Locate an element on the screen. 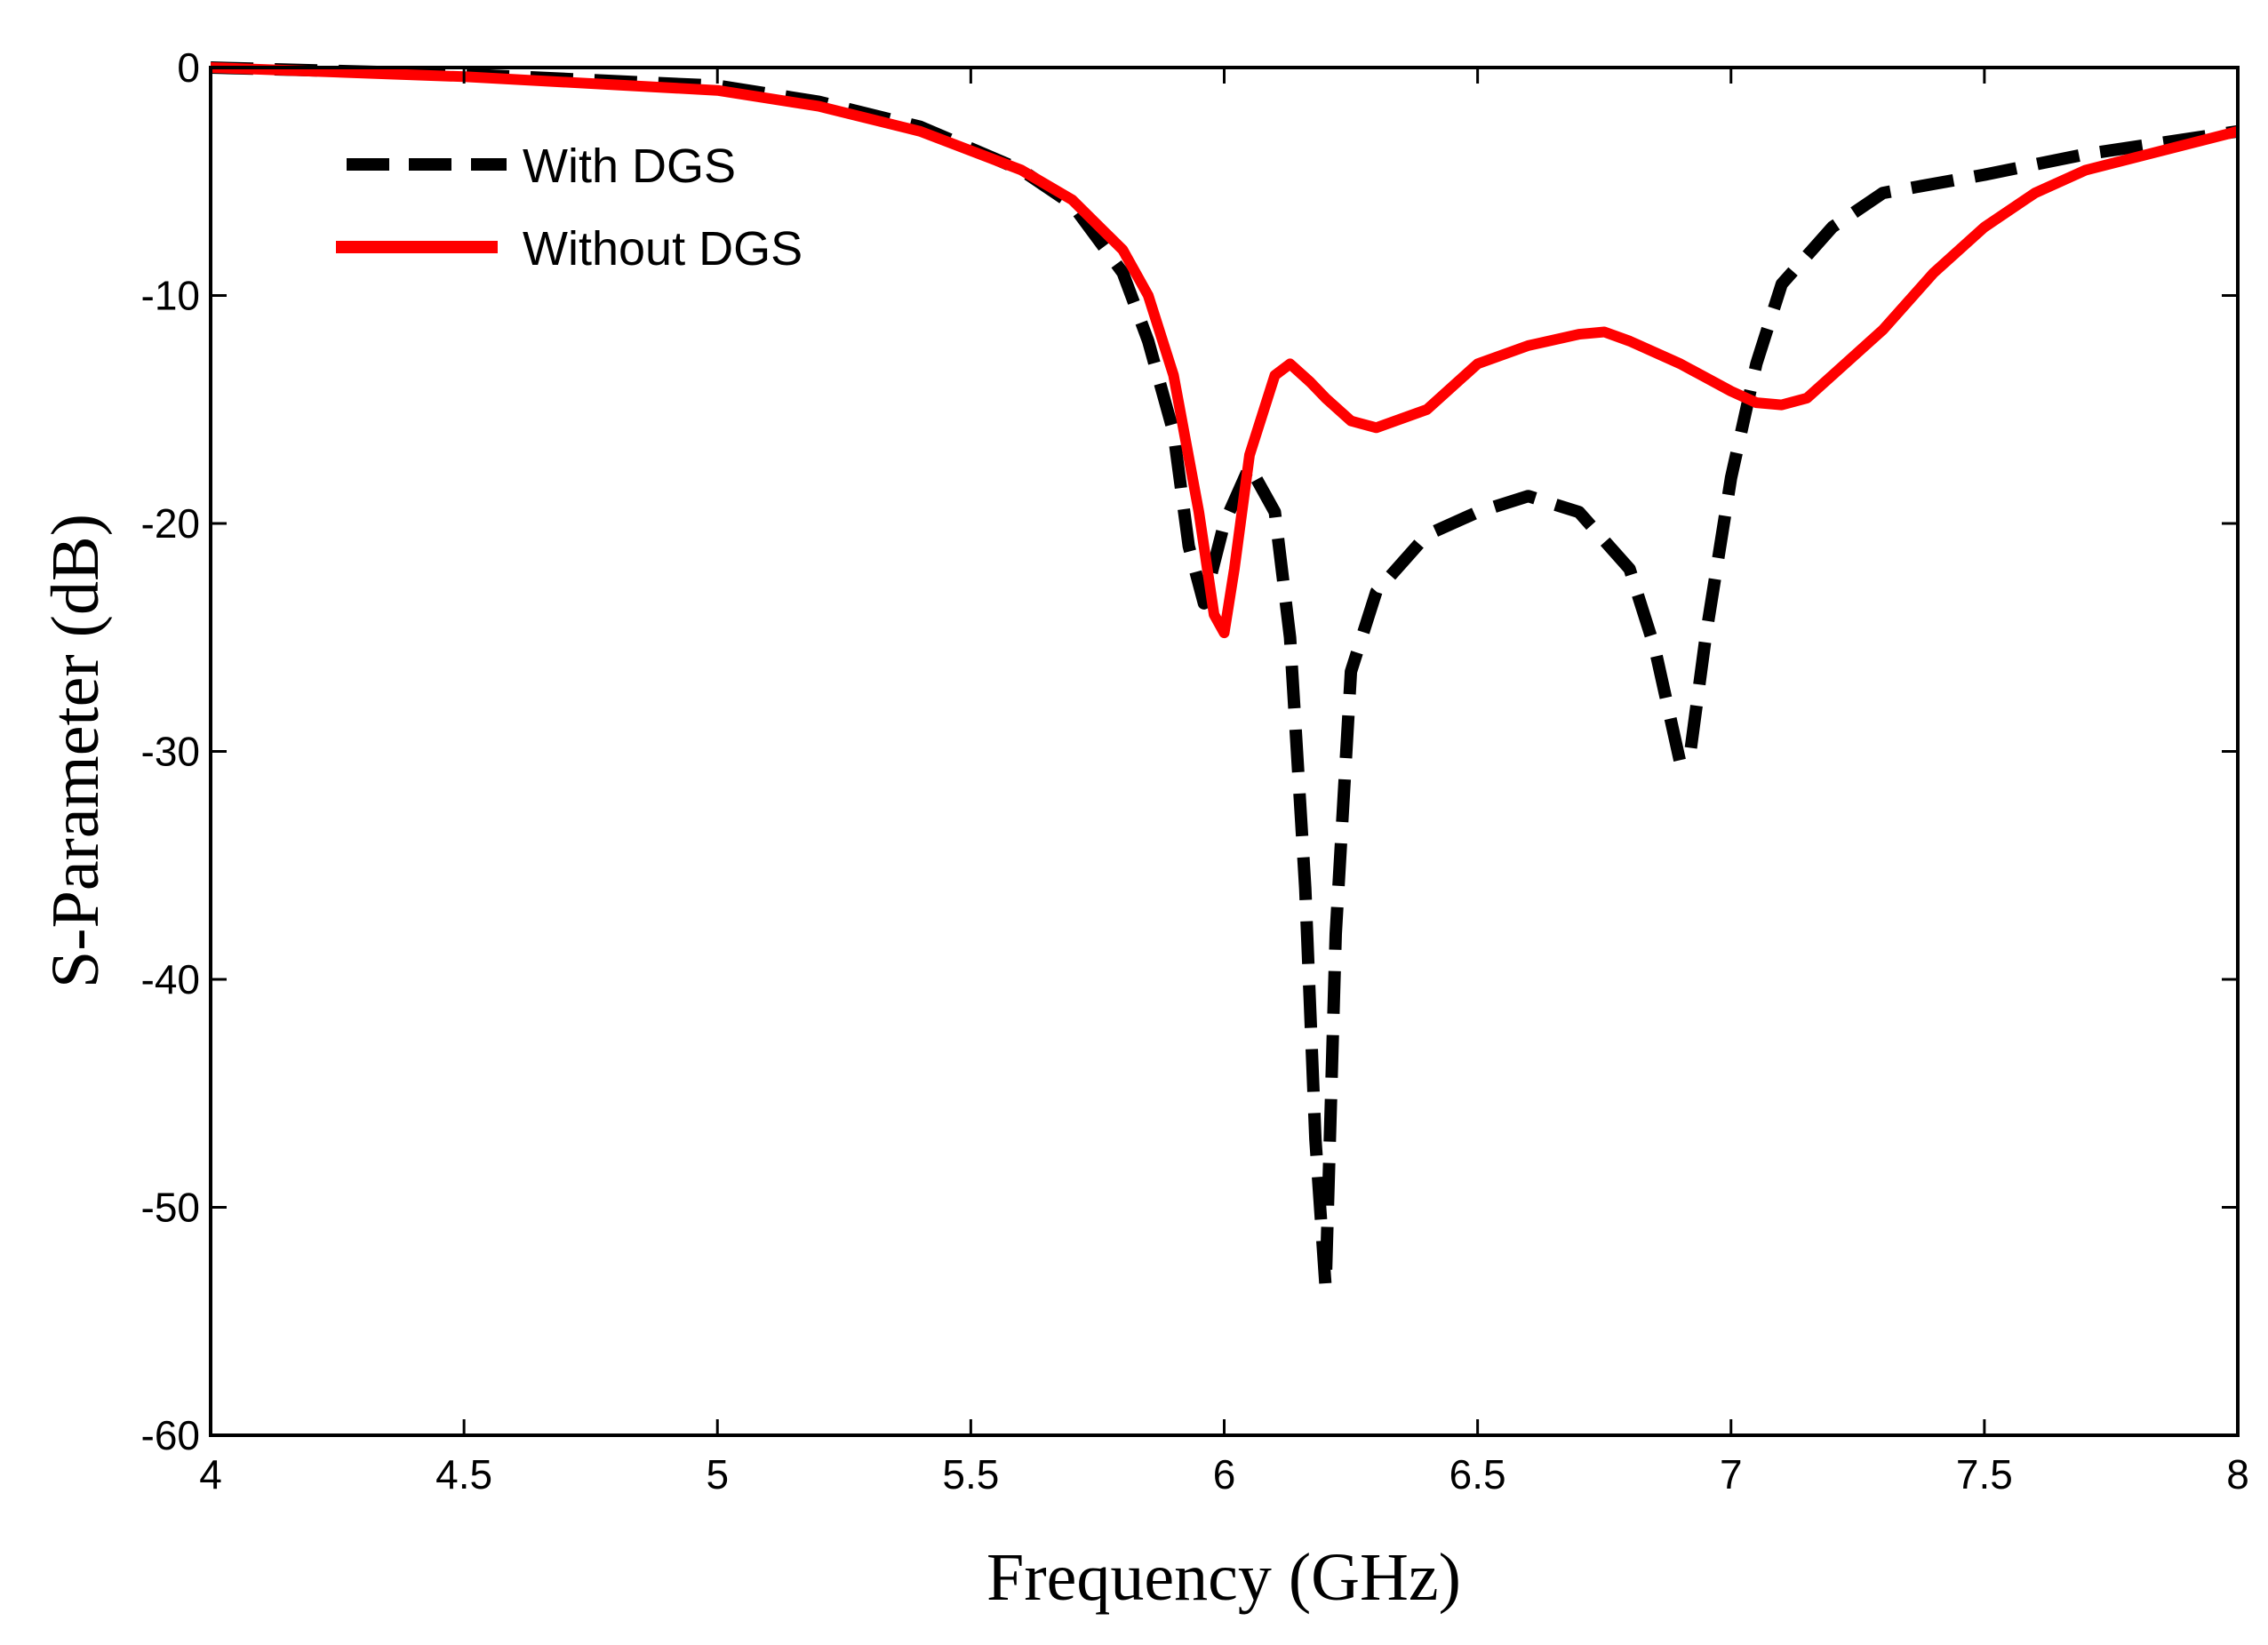  x-tick-label: 6 is located at coordinates (1224, 1474).